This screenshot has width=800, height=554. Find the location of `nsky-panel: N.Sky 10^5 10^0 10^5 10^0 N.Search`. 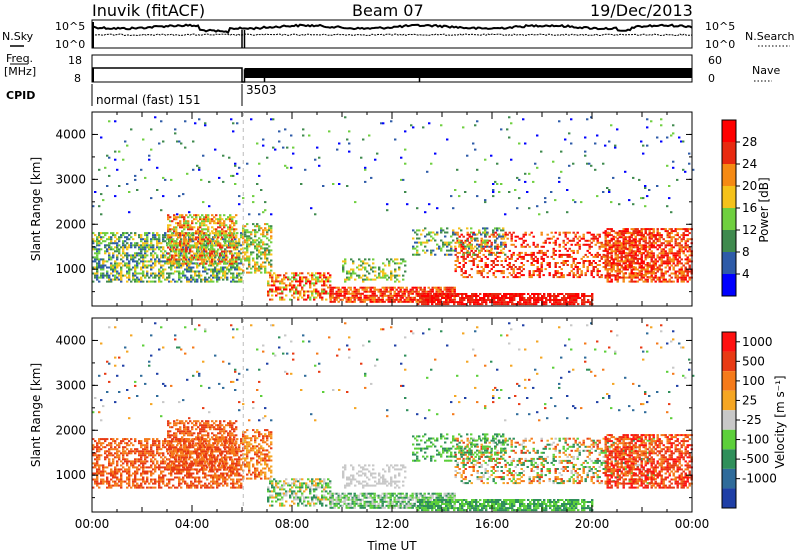

nsky-panel: N.Sky 10^5 10^0 10^5 10^0 N.Search is located at coordinates (398, 35).